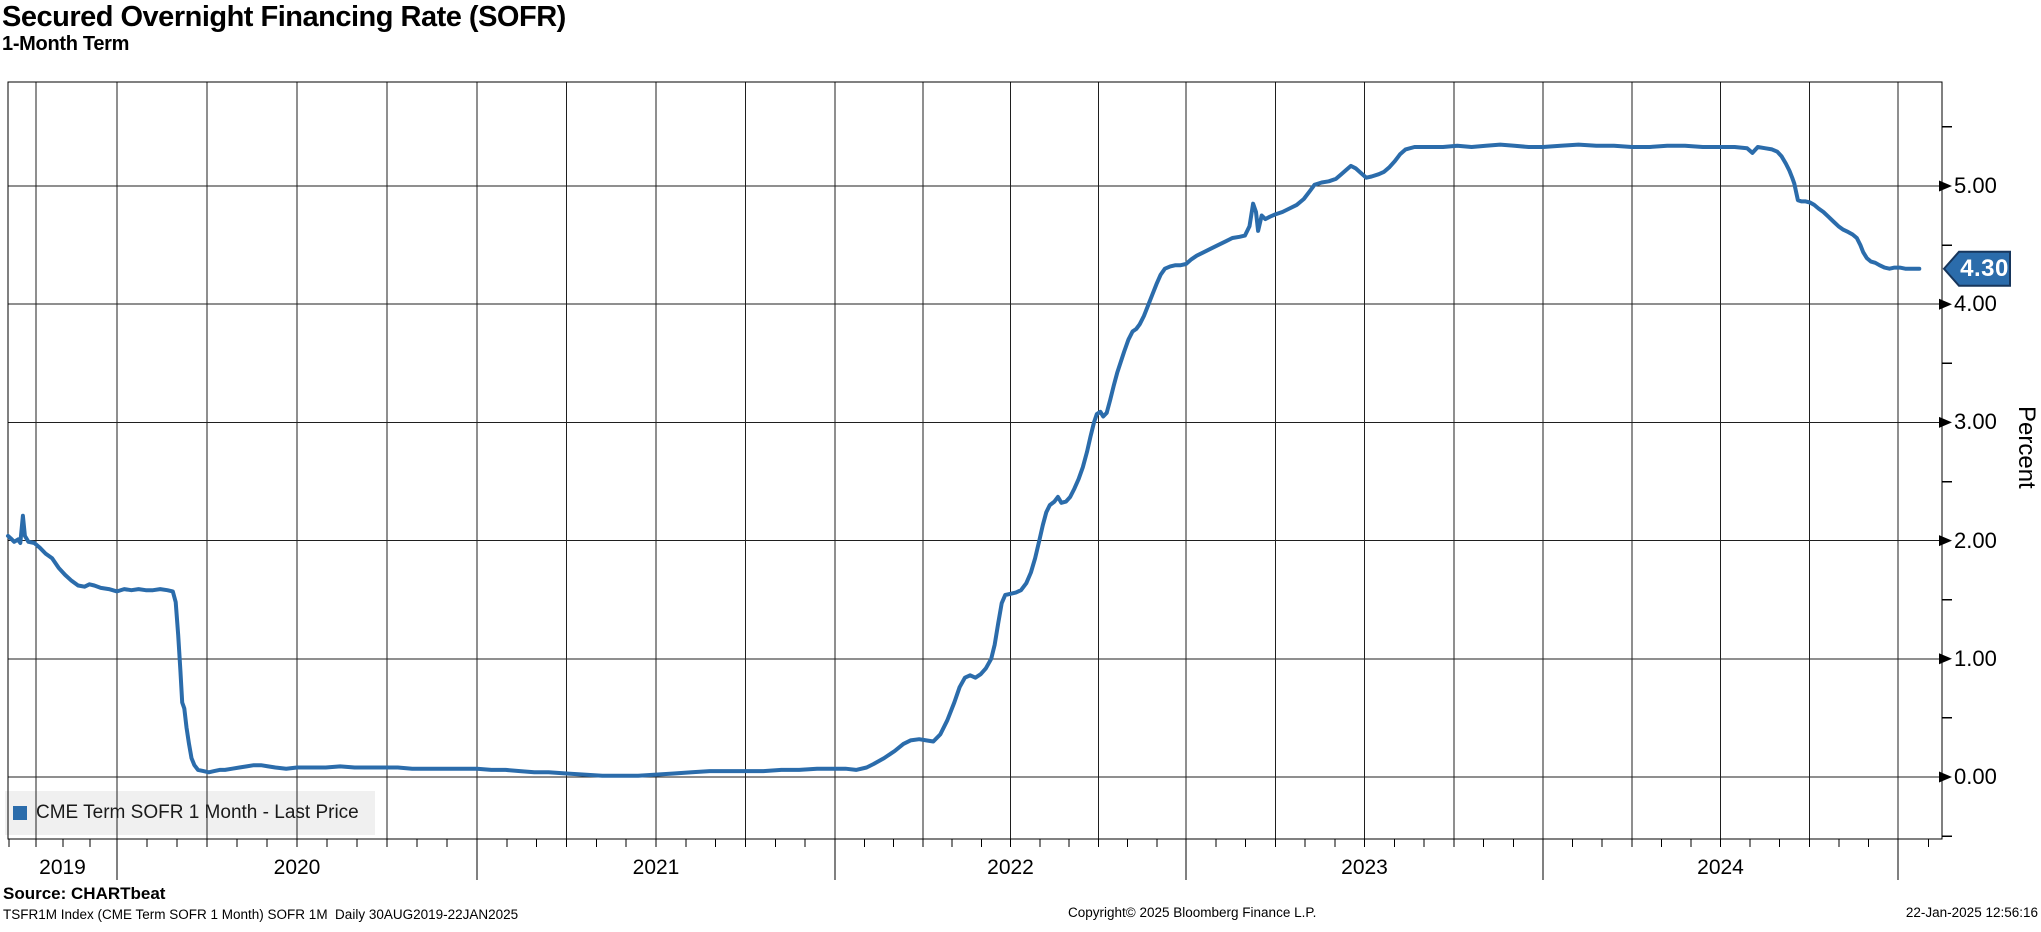  What do you see at coordinates (197, 812) in the screenshot?
I see `legend-series-label: CME Term SOFR 1 Month - Last Price` at bounding box center [197, 812].